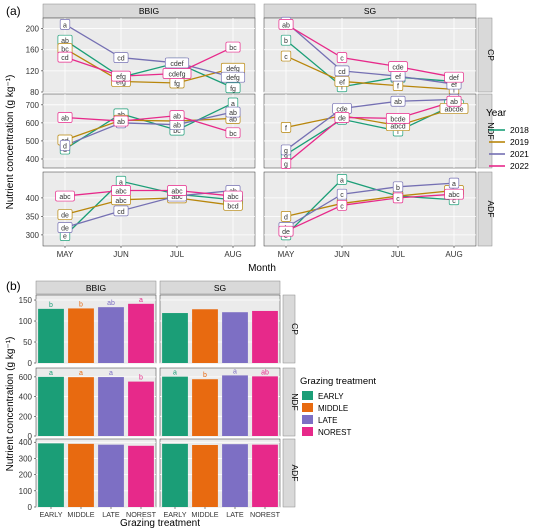  Describe the element at coordinates (485, 131) in the screenshot. I see `facet-strip-ndf` at that location.